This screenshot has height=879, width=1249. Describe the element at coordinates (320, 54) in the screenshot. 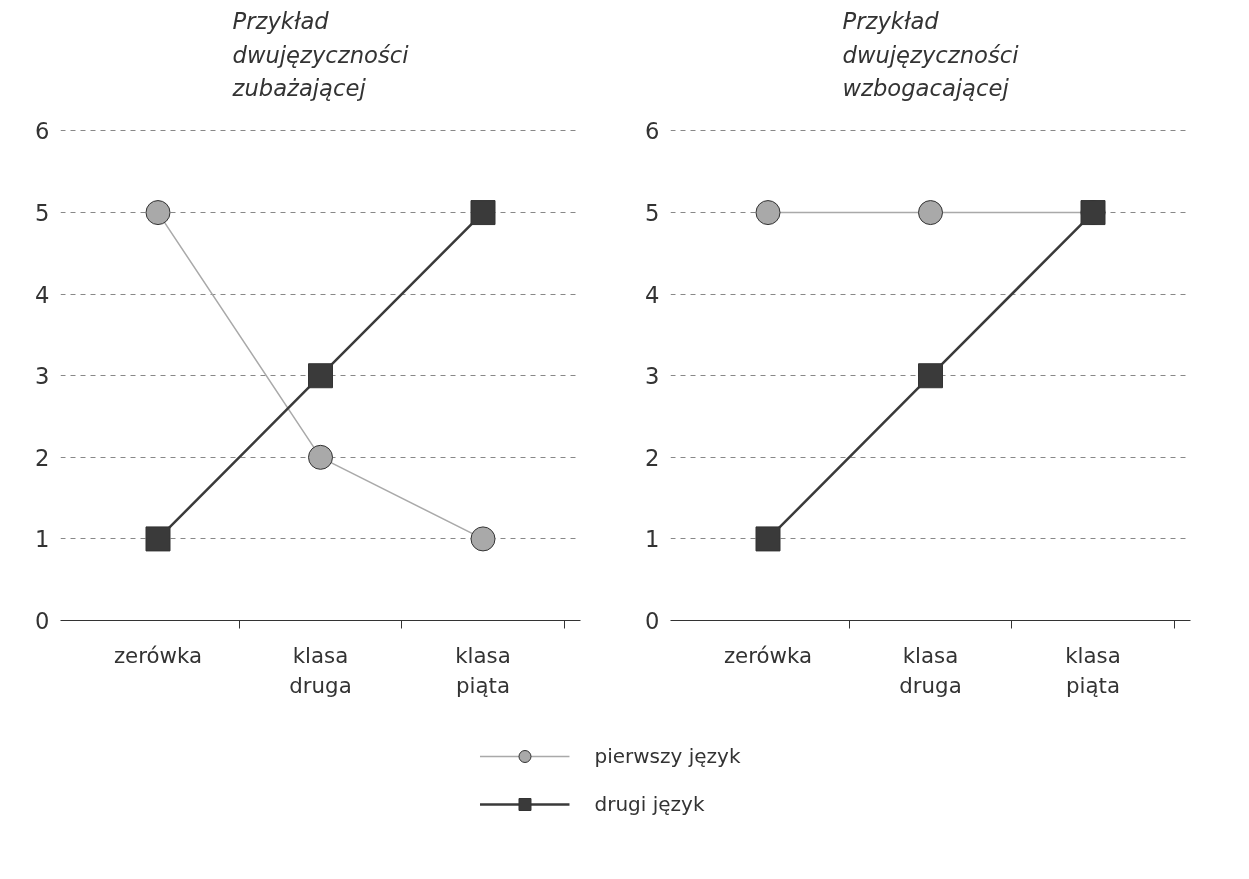

I see `chart-title: Przykład dwujęzyczności zubażającej` at that location.